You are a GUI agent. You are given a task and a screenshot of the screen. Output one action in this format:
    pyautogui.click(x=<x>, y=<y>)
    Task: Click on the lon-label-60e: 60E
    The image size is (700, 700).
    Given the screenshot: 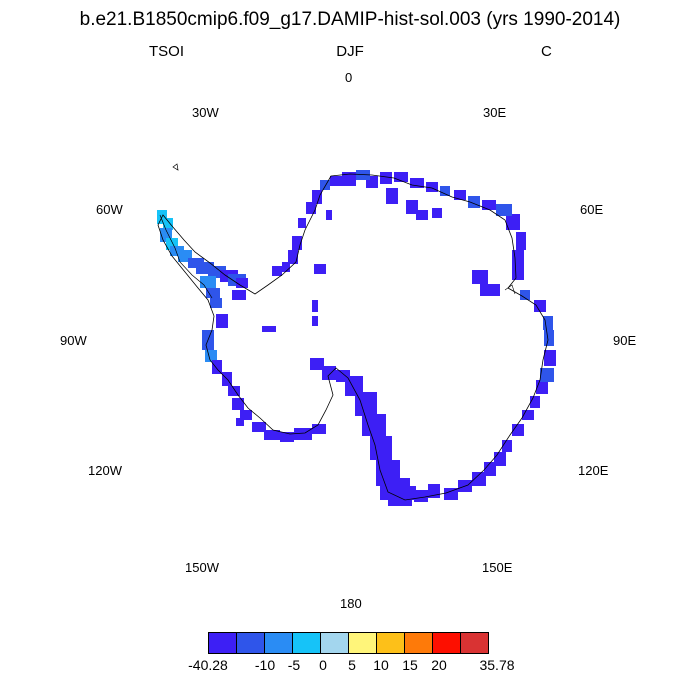 What is the action you would take?
    pyautogui.click(x=592, y=209)
    